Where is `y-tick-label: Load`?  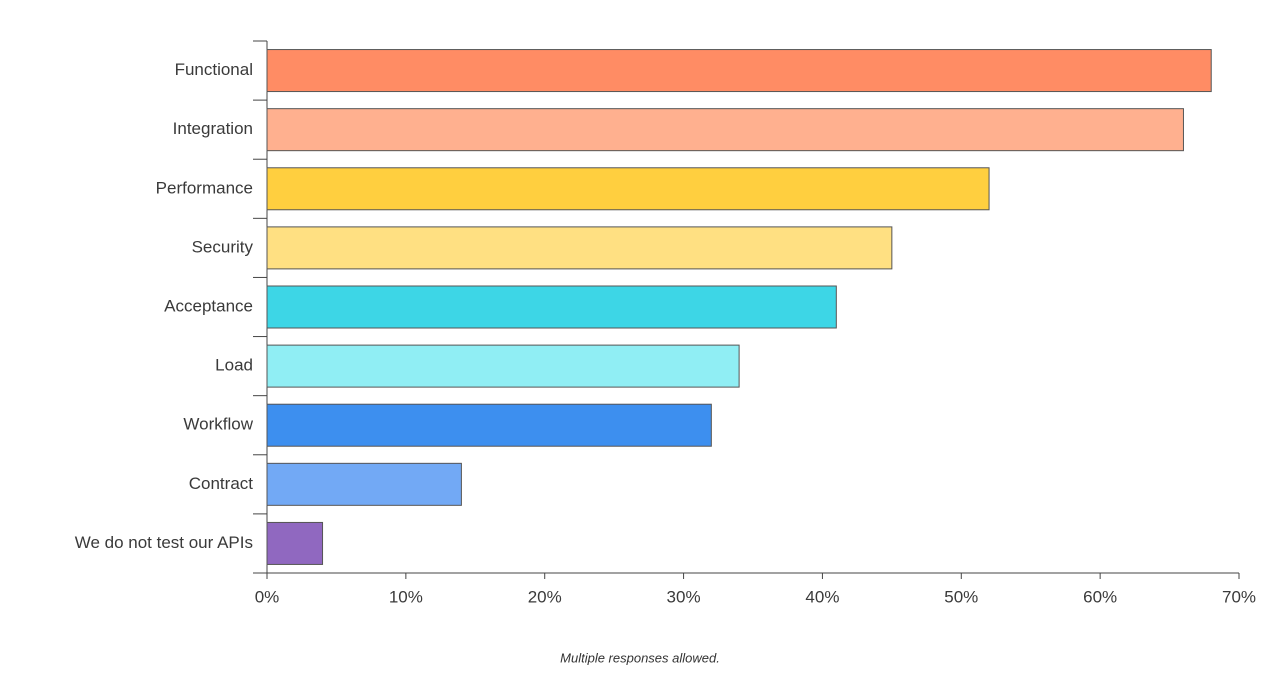 y-tick-label: Load is located at coordinates (234, 365).